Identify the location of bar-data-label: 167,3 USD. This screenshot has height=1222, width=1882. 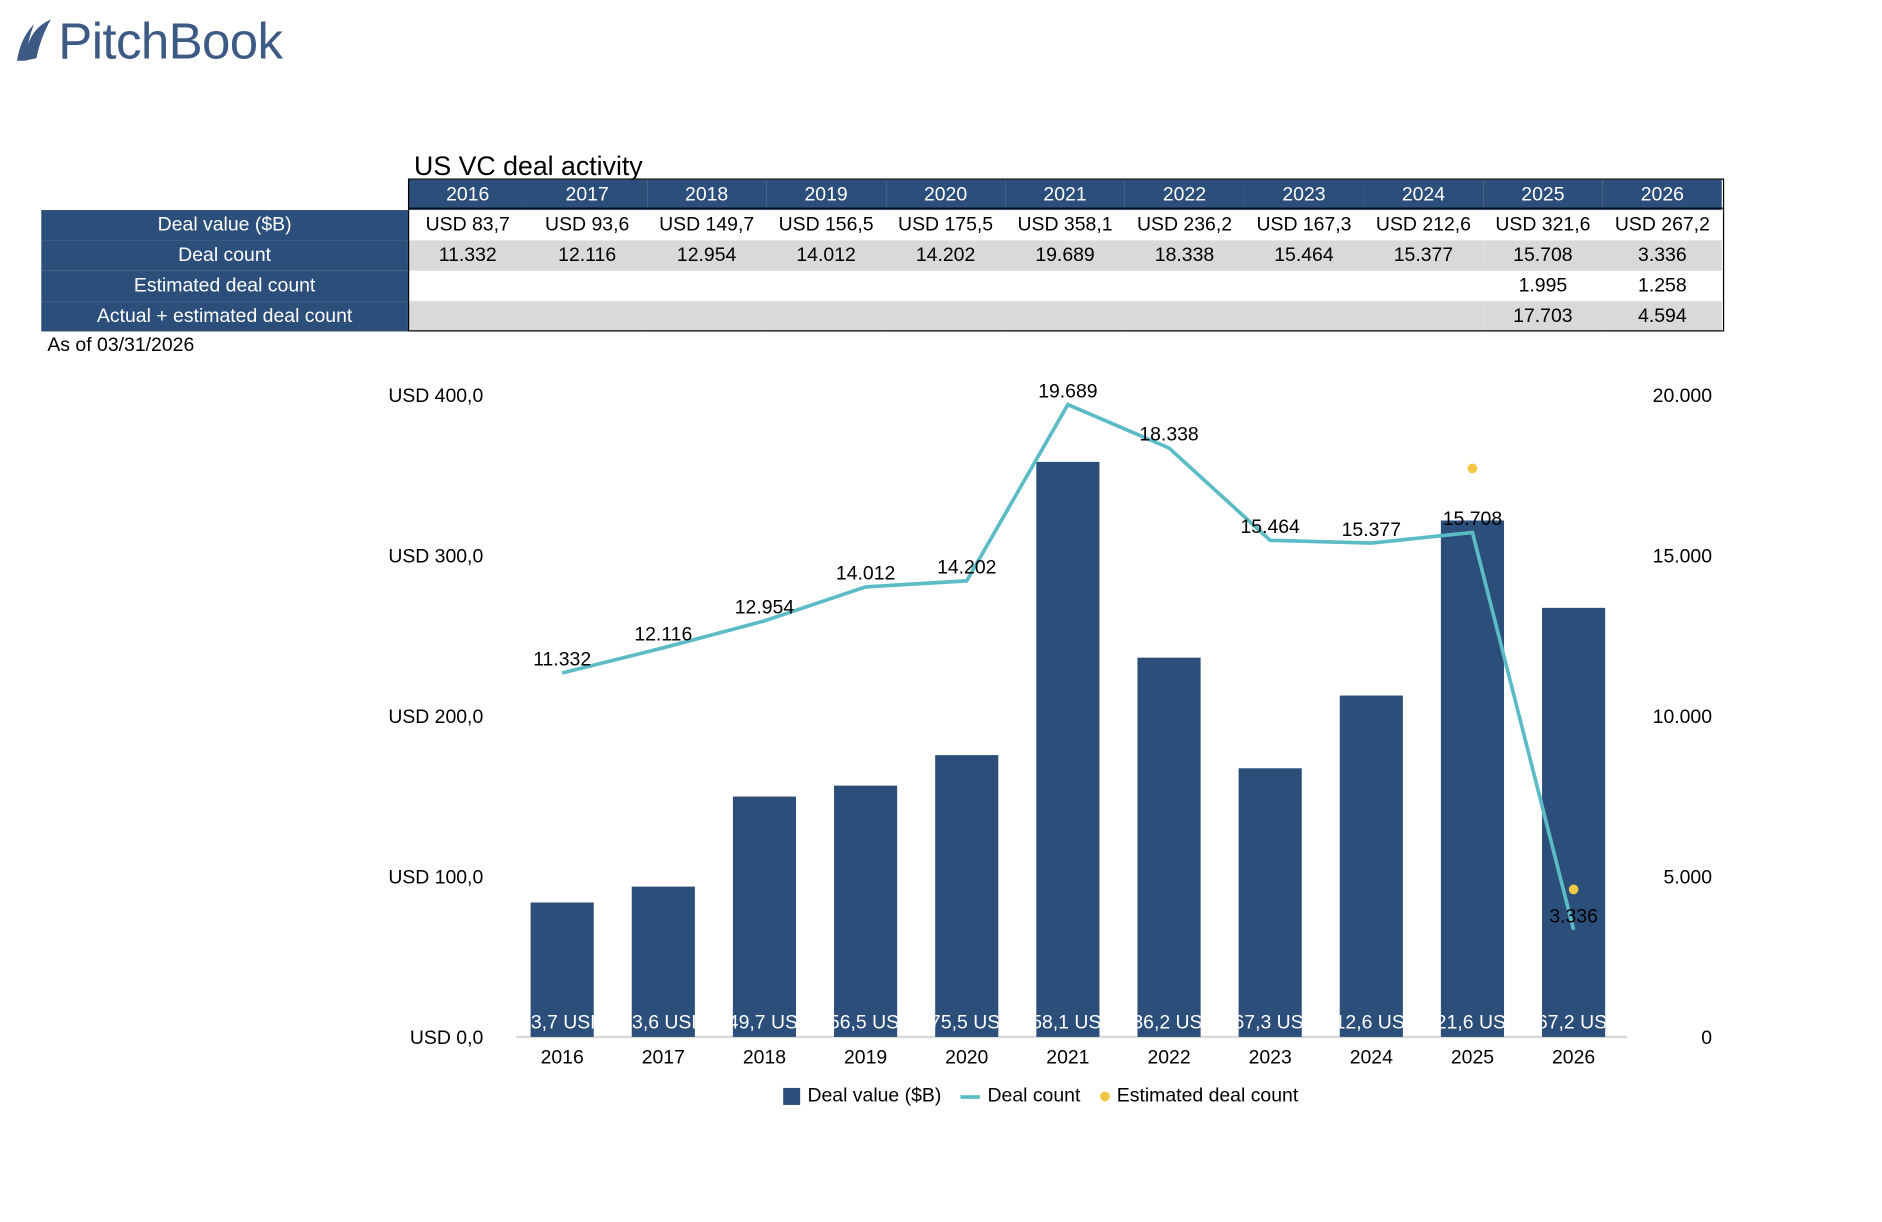
(1270, 1022).